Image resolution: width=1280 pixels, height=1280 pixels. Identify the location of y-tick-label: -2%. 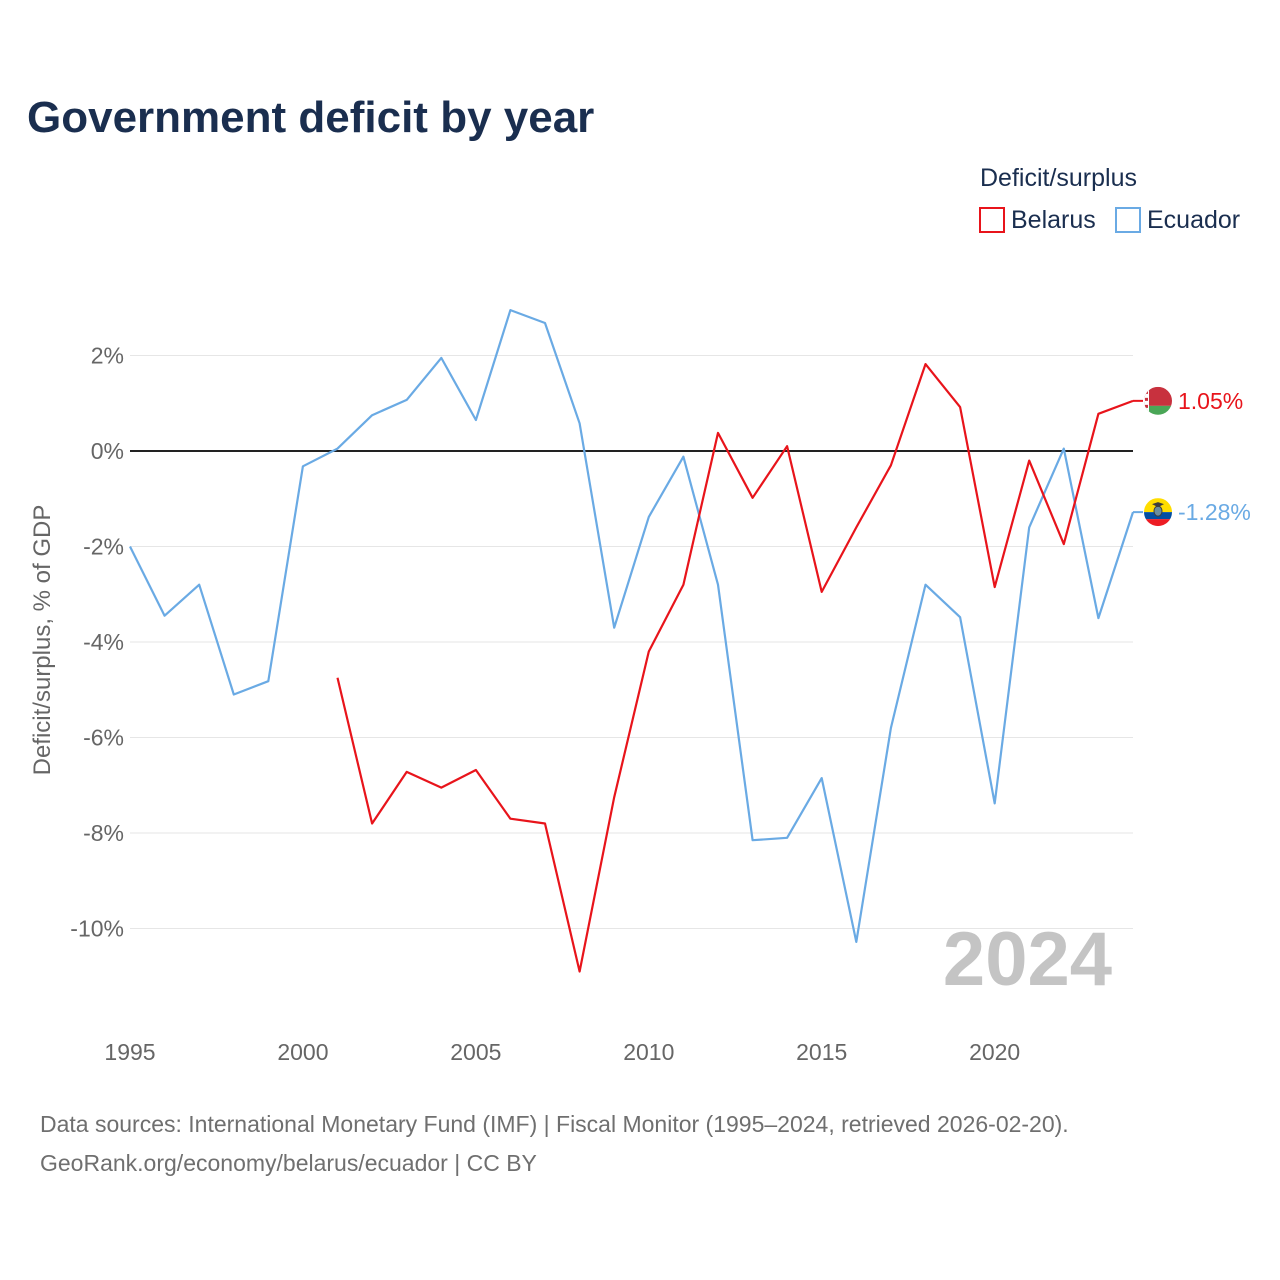
(103, 547).